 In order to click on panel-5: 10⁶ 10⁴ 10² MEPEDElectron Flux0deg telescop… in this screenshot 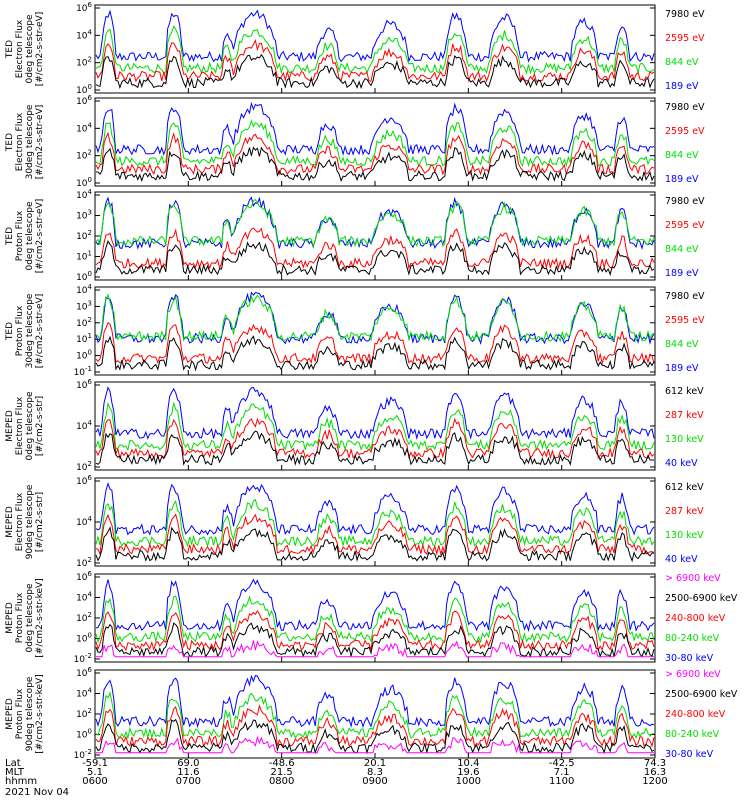, I will do `click(354, 425)`.